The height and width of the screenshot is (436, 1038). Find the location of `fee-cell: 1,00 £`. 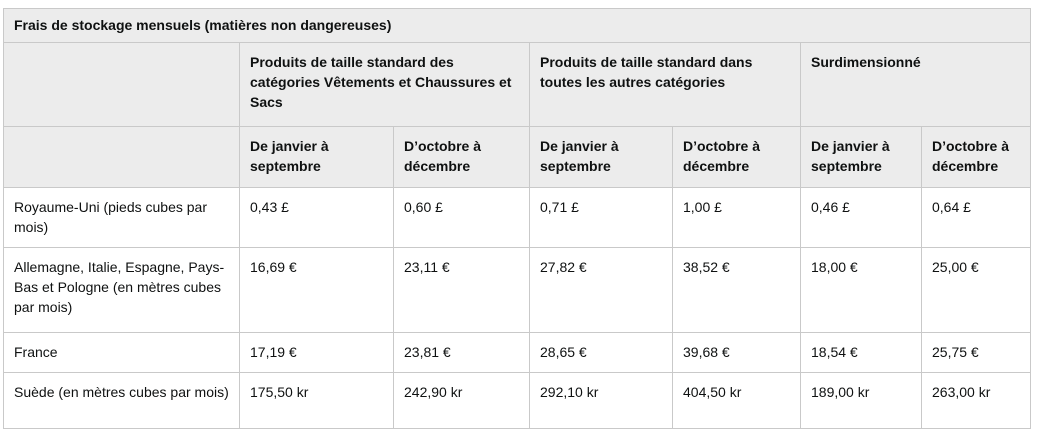

fee-cell: 1,00 £ is located at coordinates (736, 217).